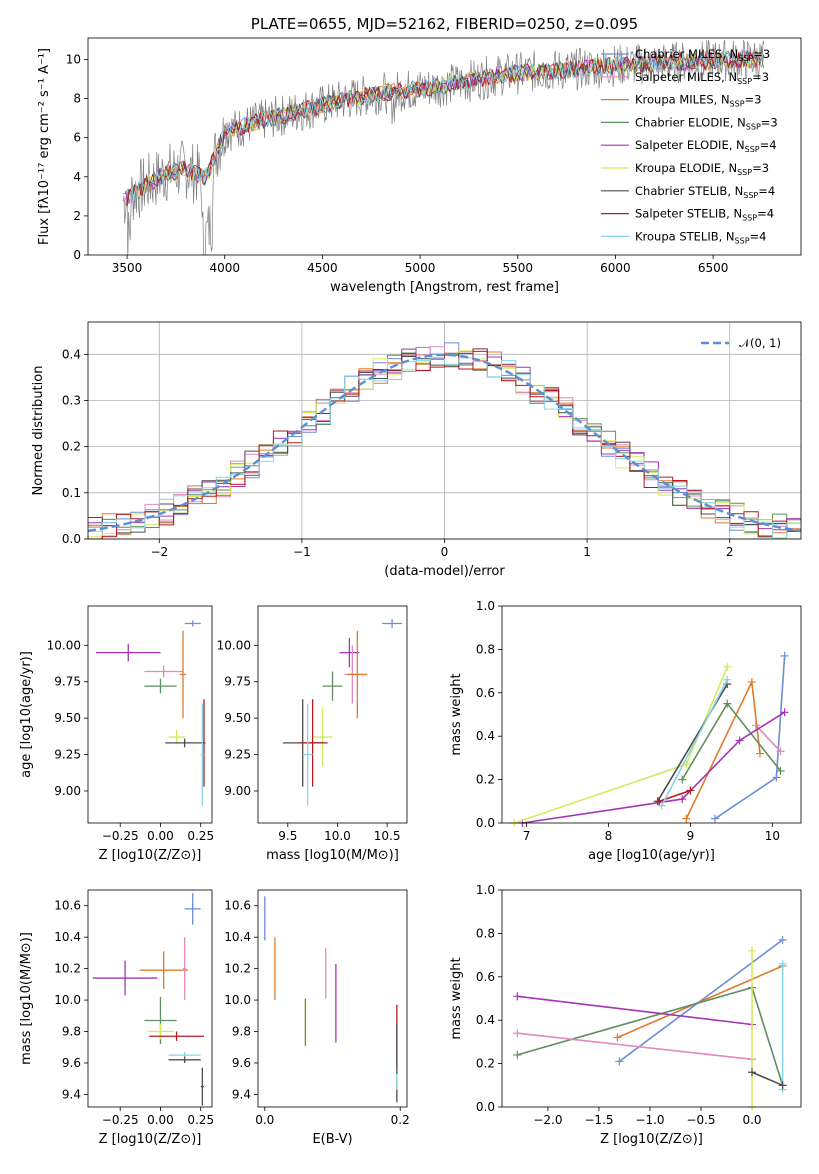 Image resolution: width=819 pixels, height=1174 pixels. I want to click on y-tick-label: 8, so click(77, 99).